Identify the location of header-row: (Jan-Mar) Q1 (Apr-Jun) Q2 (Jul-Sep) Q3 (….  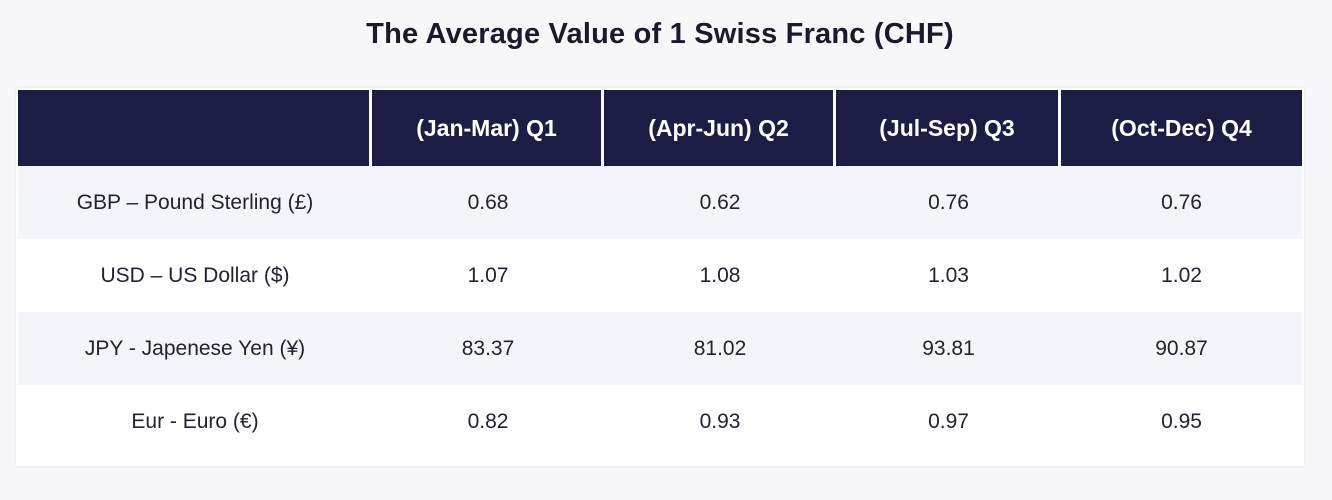
(660, 128).